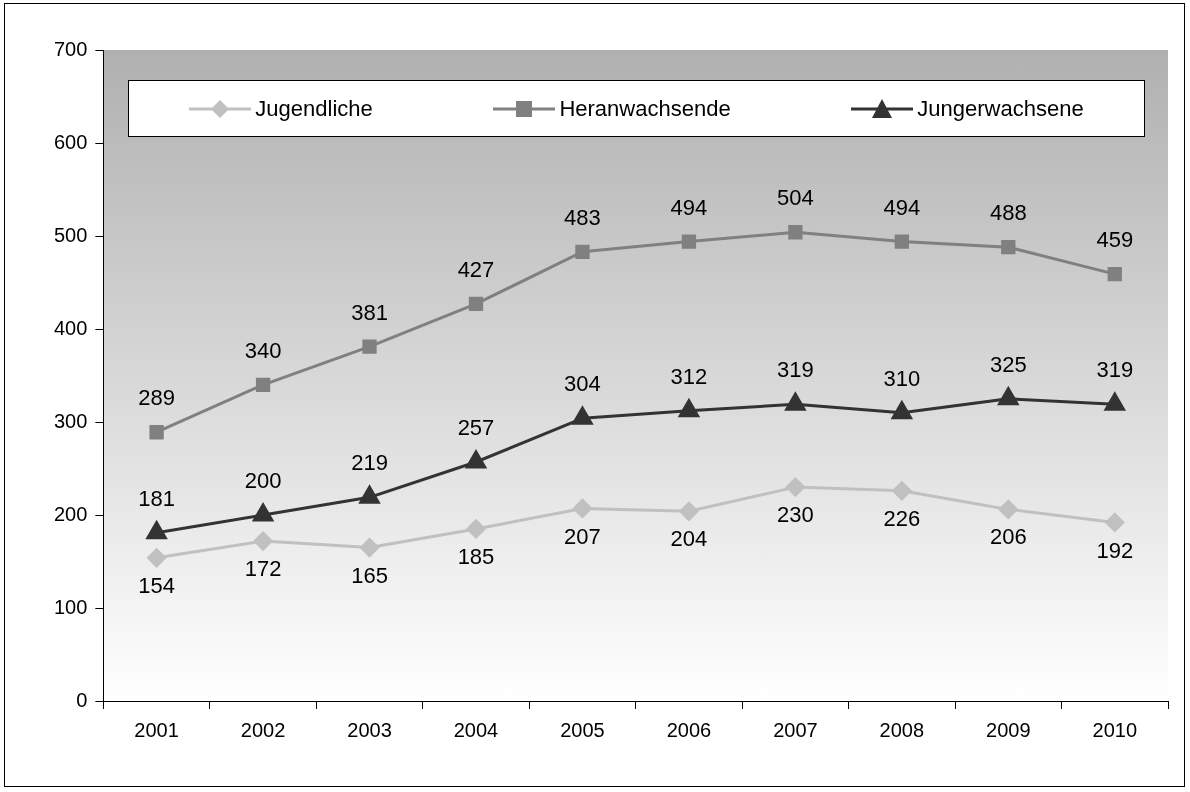 The width and height of the screenshot is (1190, 792). What do you see at coordinates (70, 606) in the screenshot?
I see `y-tick-label: 100` at bounding box center [70, 606].